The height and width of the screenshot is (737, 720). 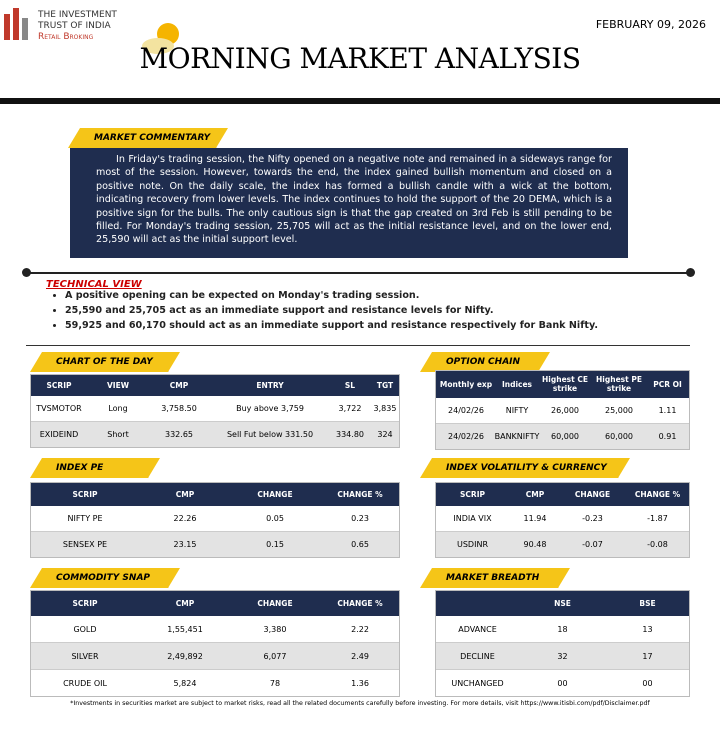 What do you see at coordinates (66, 37) in the screenshot?
I see `logo-line: Retail Broking` at bounding box center [66, 37].